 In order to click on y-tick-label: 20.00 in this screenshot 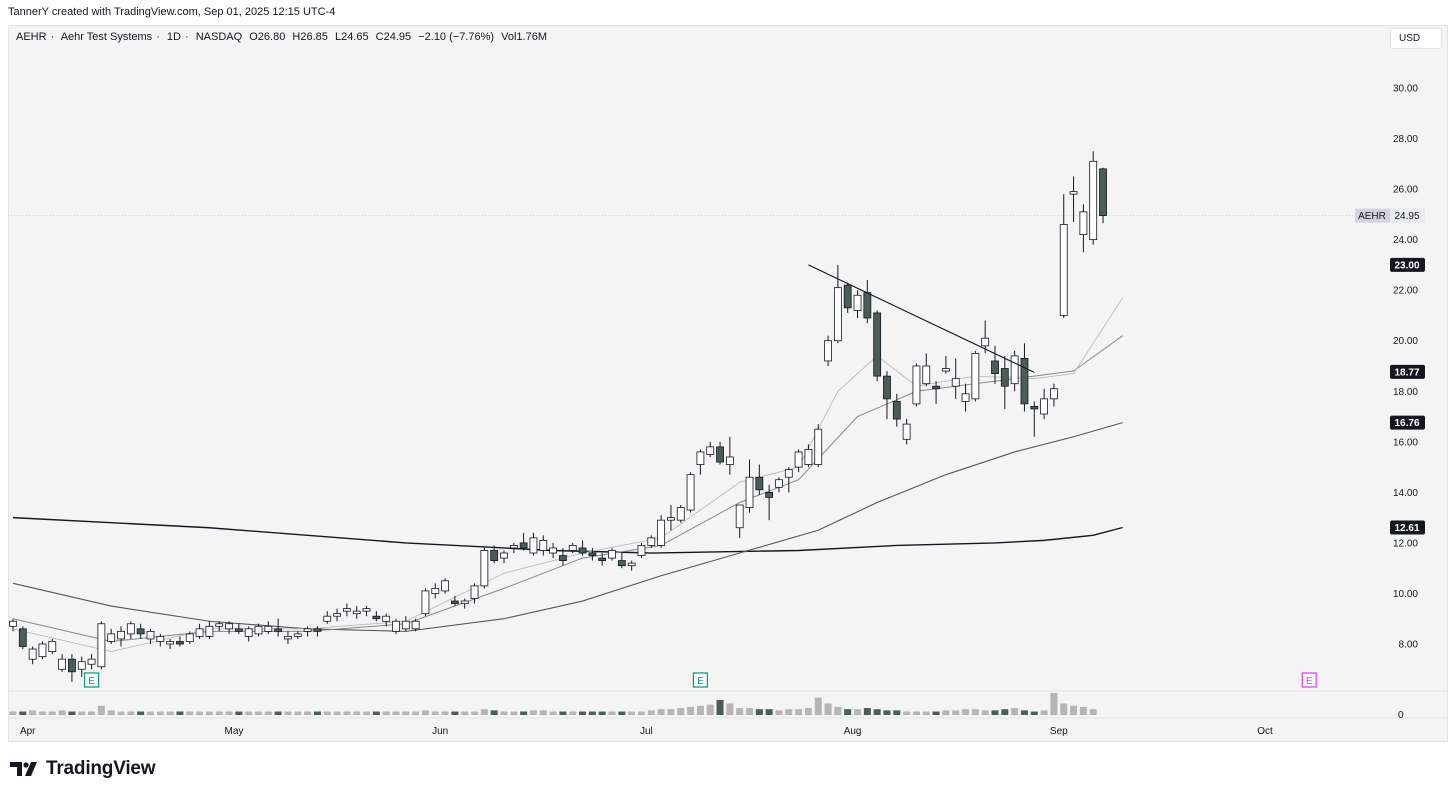, I will do `click(1405, 341)`.